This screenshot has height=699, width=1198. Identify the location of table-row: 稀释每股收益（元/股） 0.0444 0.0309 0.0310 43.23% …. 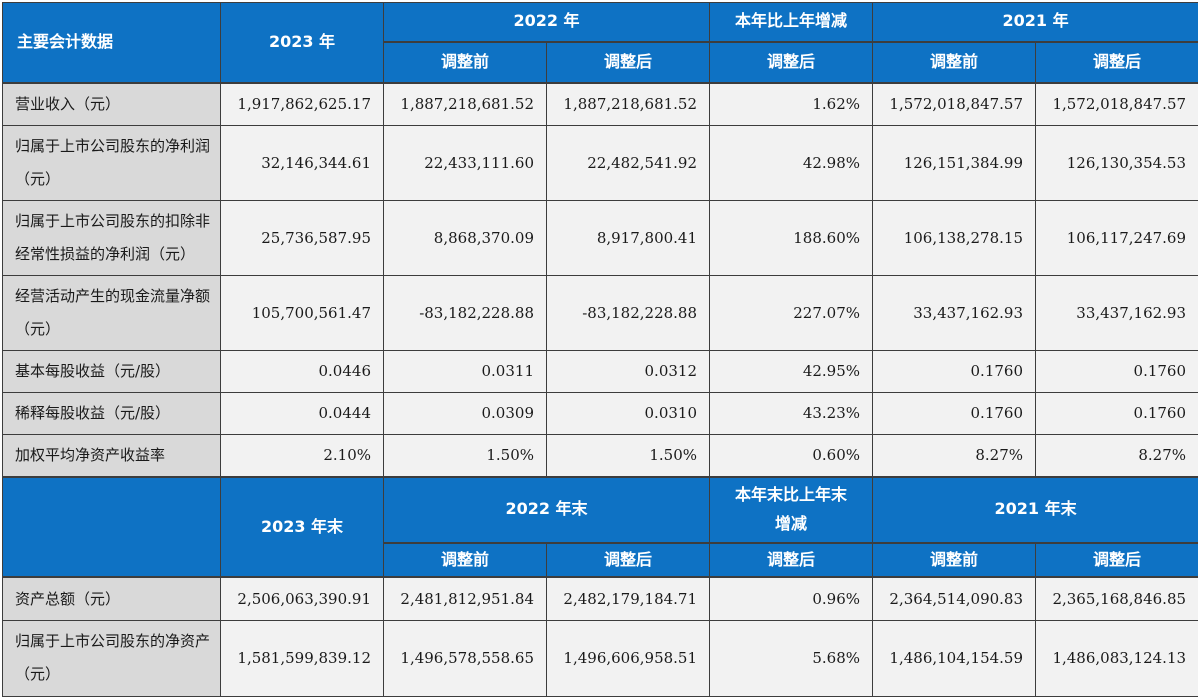
(600, 413).